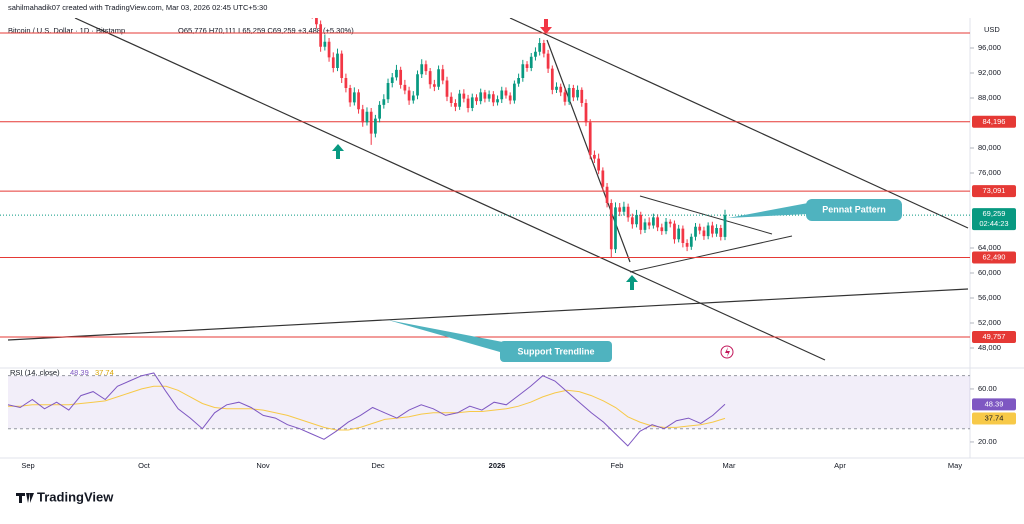 This screenshot has width=1024, height=524. What do you see at coordinates (79, 372) in the screenshot?
I see `rsi-value: 48.39` at bounding box center [79, 372].